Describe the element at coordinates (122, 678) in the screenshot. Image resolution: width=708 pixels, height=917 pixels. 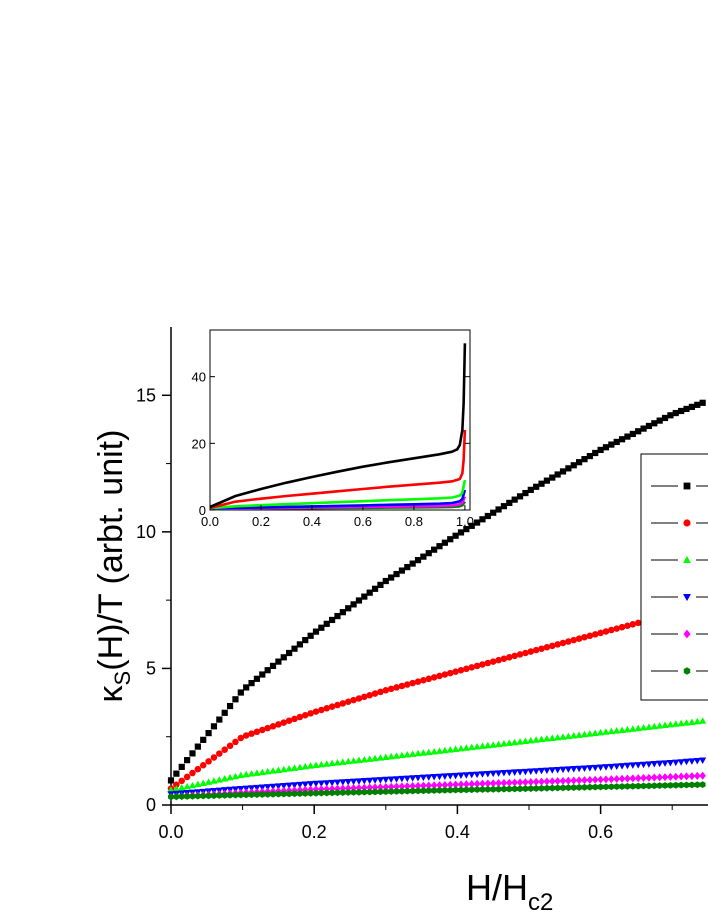
I see `y-axis-title-subscript: S` at that location.